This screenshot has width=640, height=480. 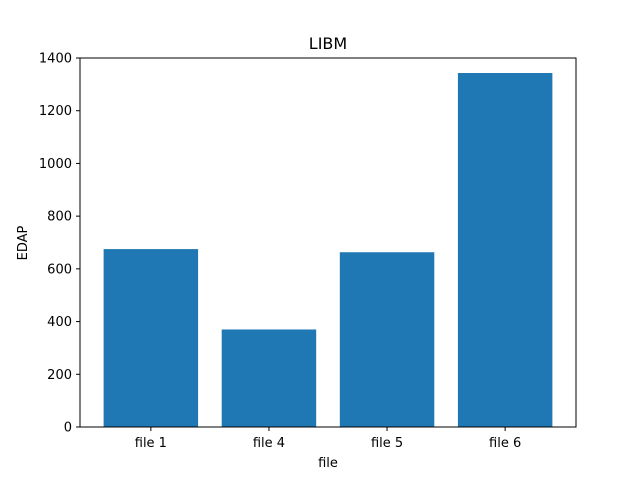 I want to click on x-tick-label: file 5, so click(x=387, y=443).